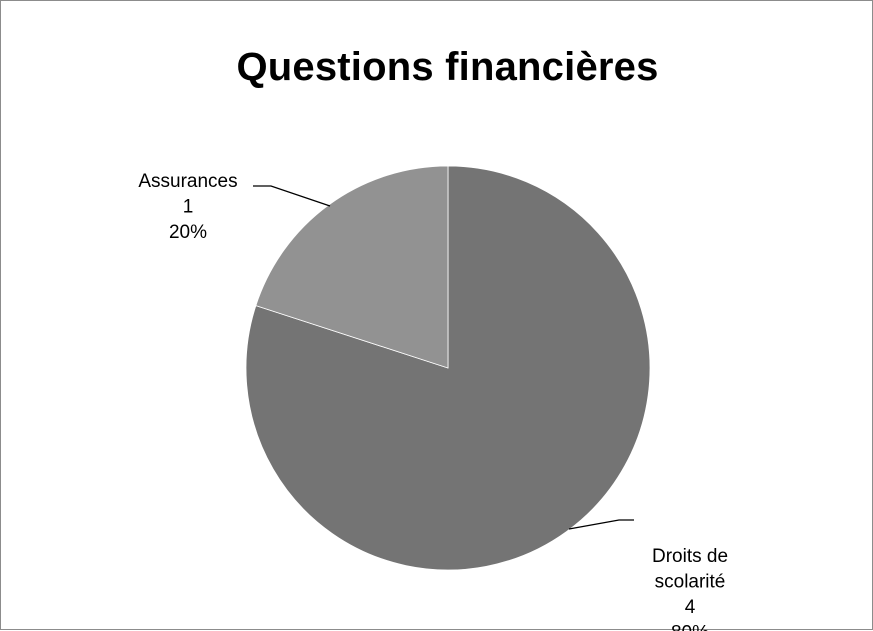  What do you see at coordinates (690, 607) in the screenshot?
I see `data-label-0-value: 4` at bounding box center [690, 607].